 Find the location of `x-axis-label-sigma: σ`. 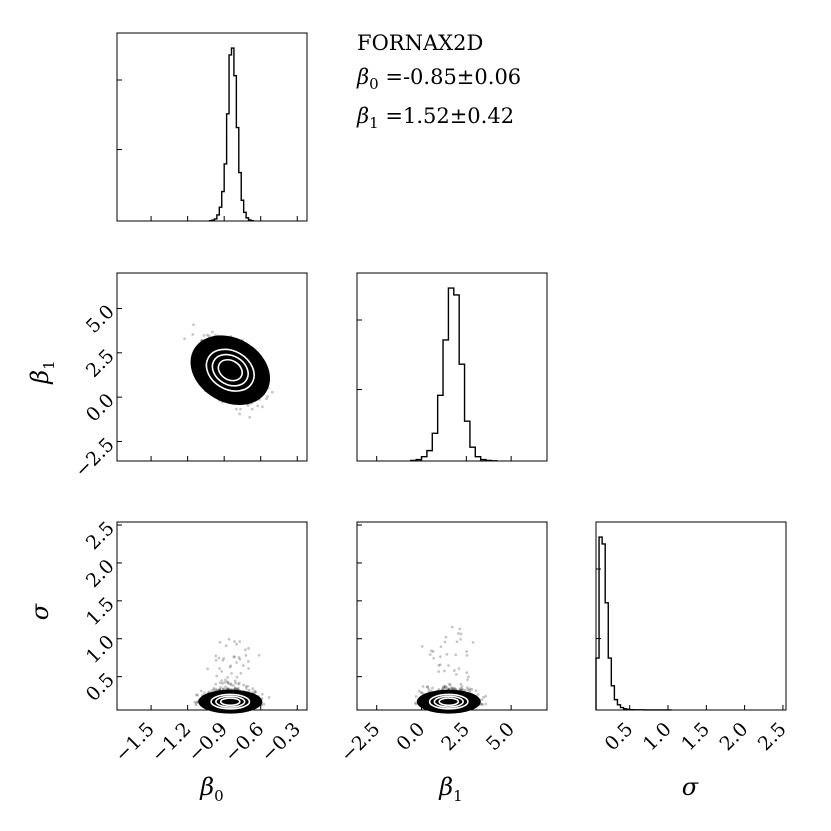

x-axis-label-sigma: σ is located at coordinates (690, 787).